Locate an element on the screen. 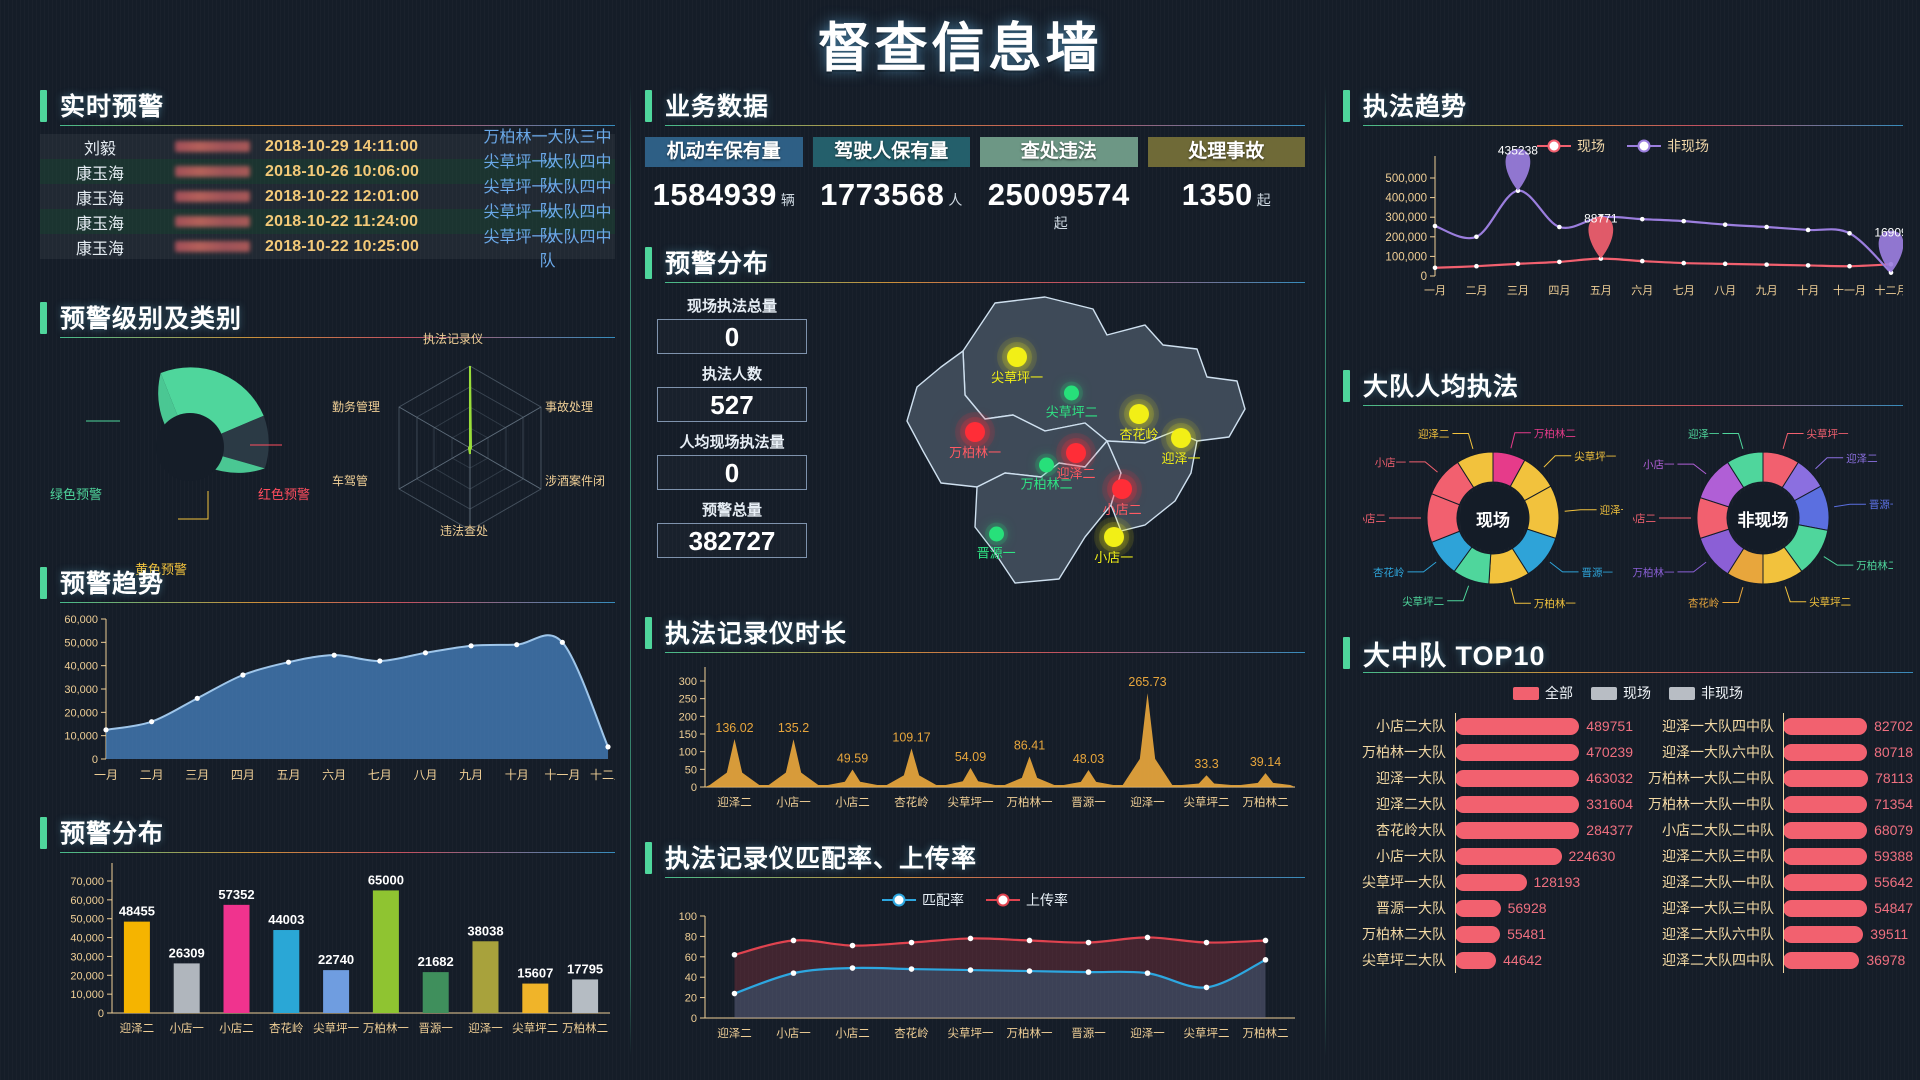  svg-text: 二月 is located at coordinates (152, 775).